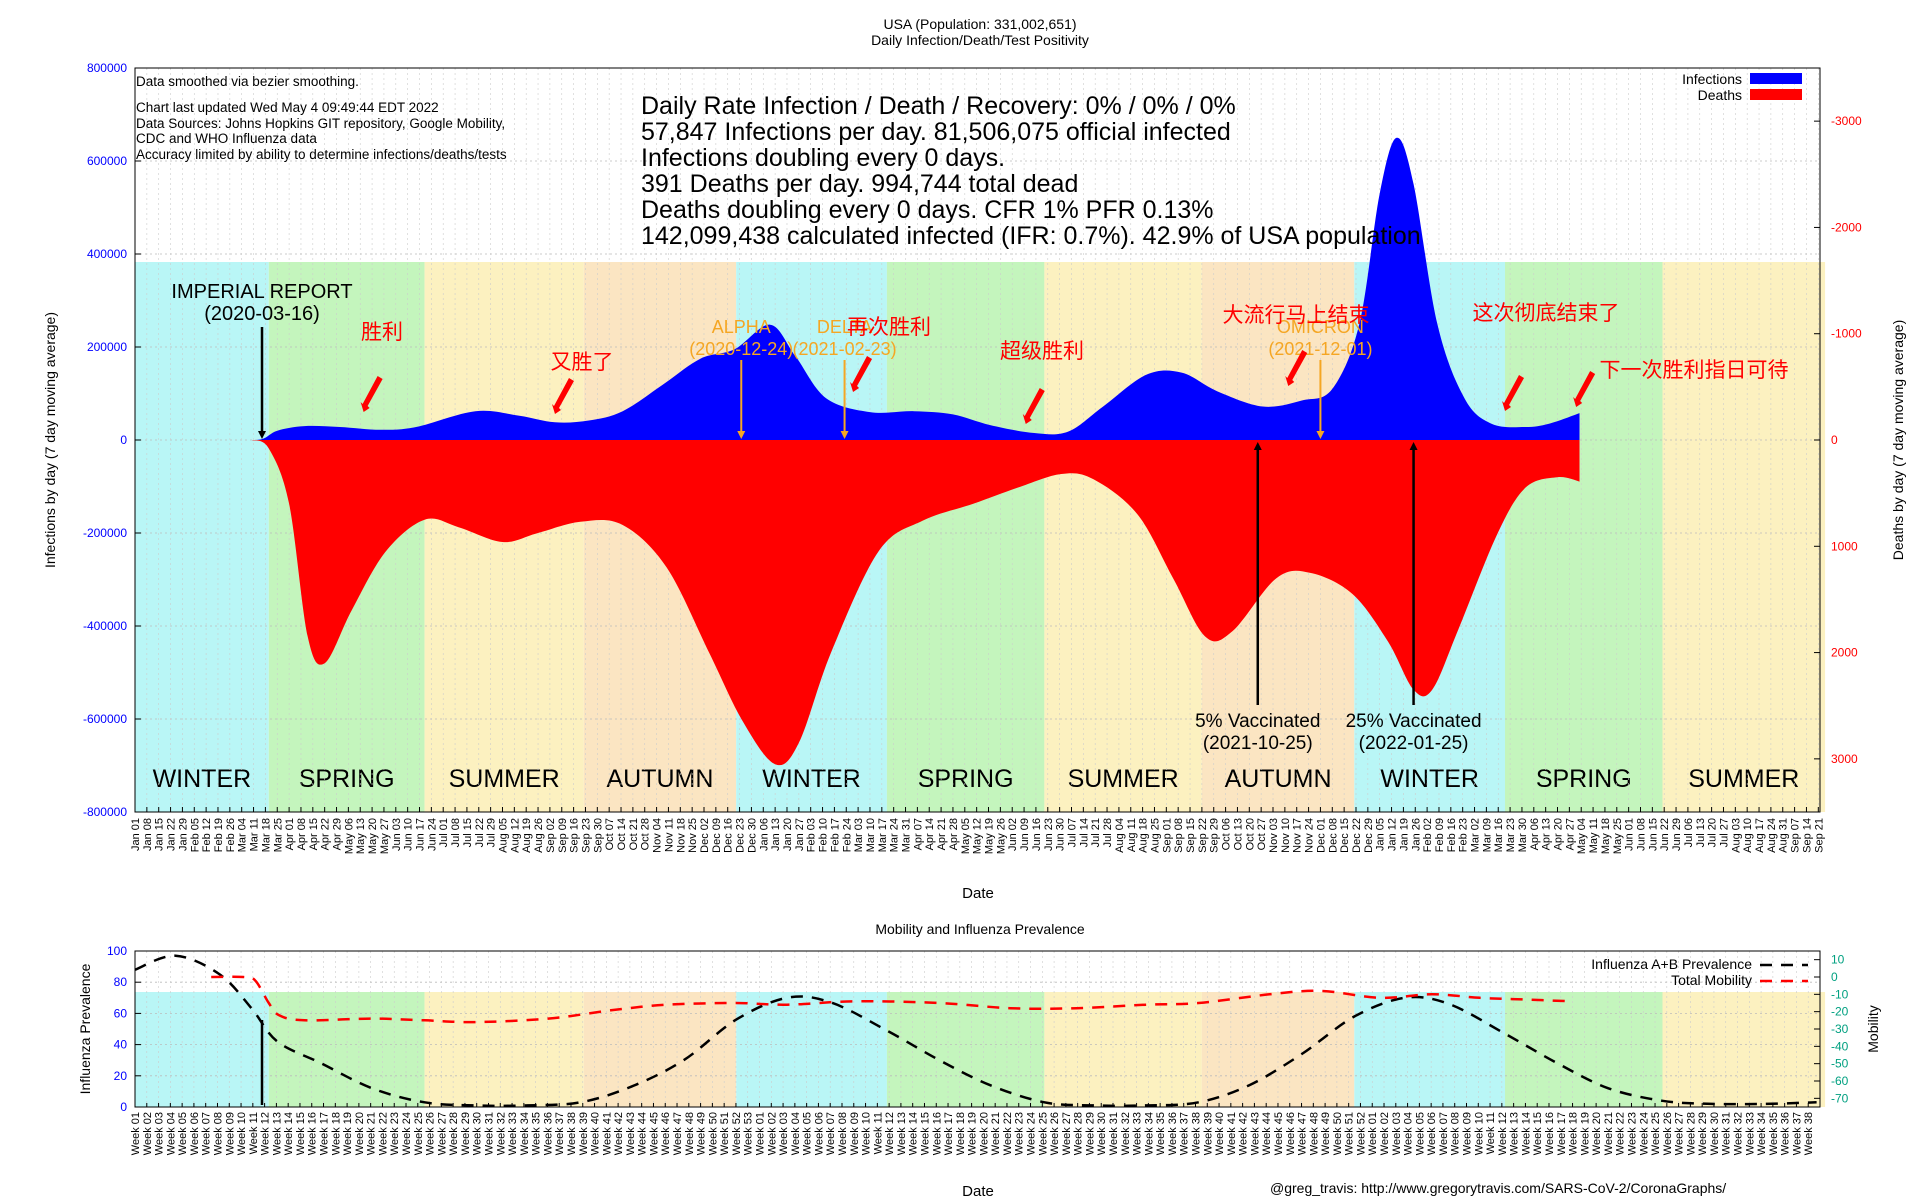  I want to click on legend-label-deaths: Deaths, so click(1720, 95).